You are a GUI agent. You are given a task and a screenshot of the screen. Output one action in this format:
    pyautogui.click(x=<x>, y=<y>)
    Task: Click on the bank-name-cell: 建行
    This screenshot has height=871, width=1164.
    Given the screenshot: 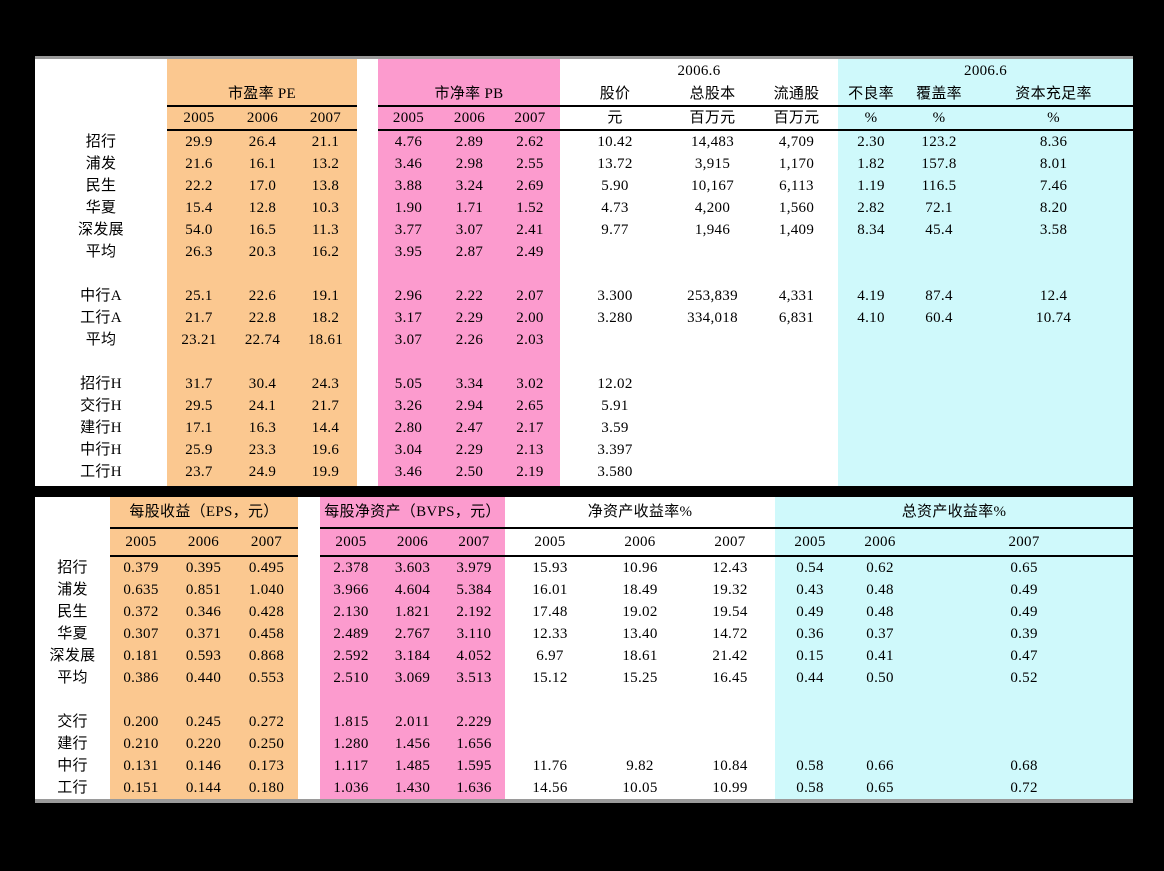 What is the action you would take?
    pyautogui.click(x=72, y=744)
    